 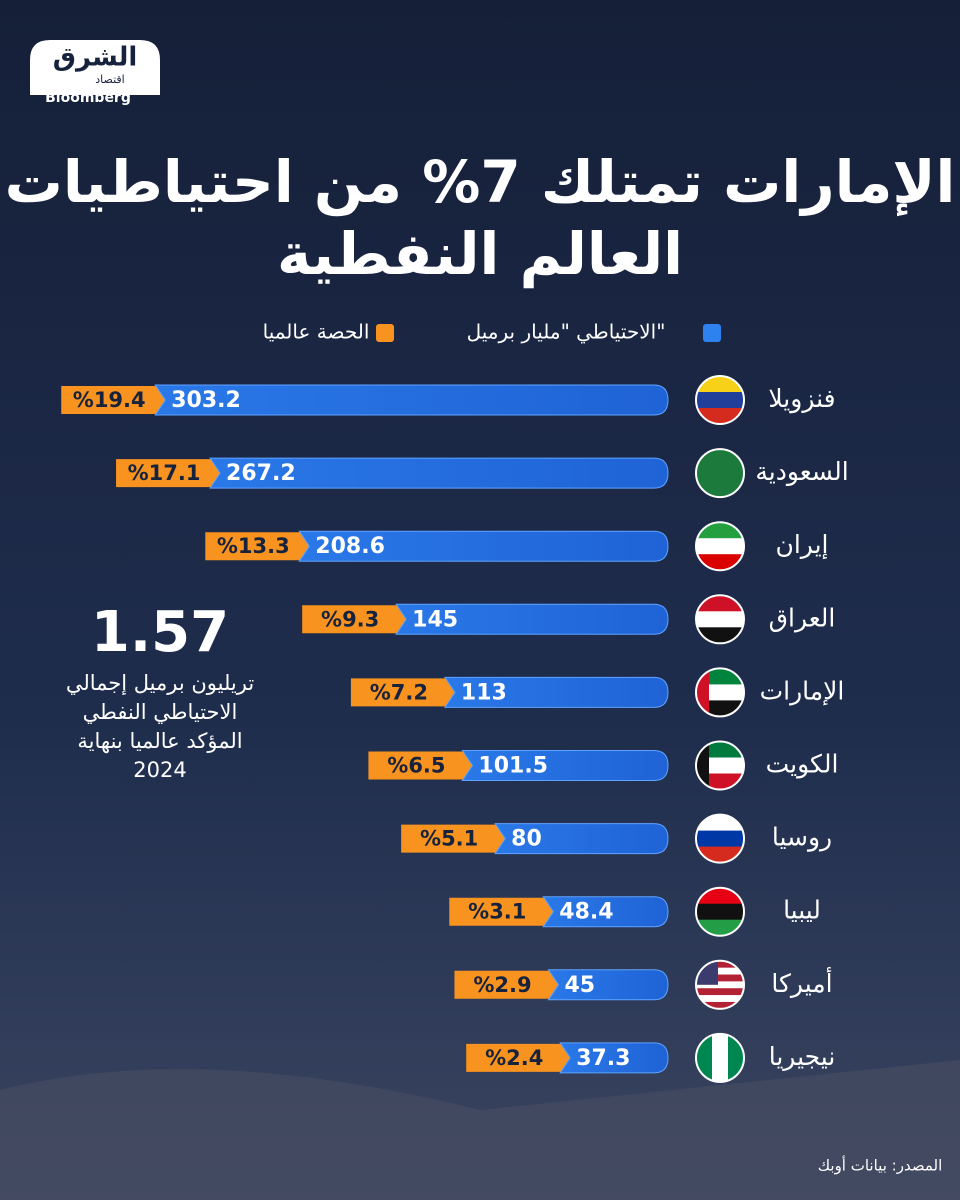 What do you see at coordinates (579, 985) in the screenshot?
I see `value-label: 45` at bounding box center [579, 985].